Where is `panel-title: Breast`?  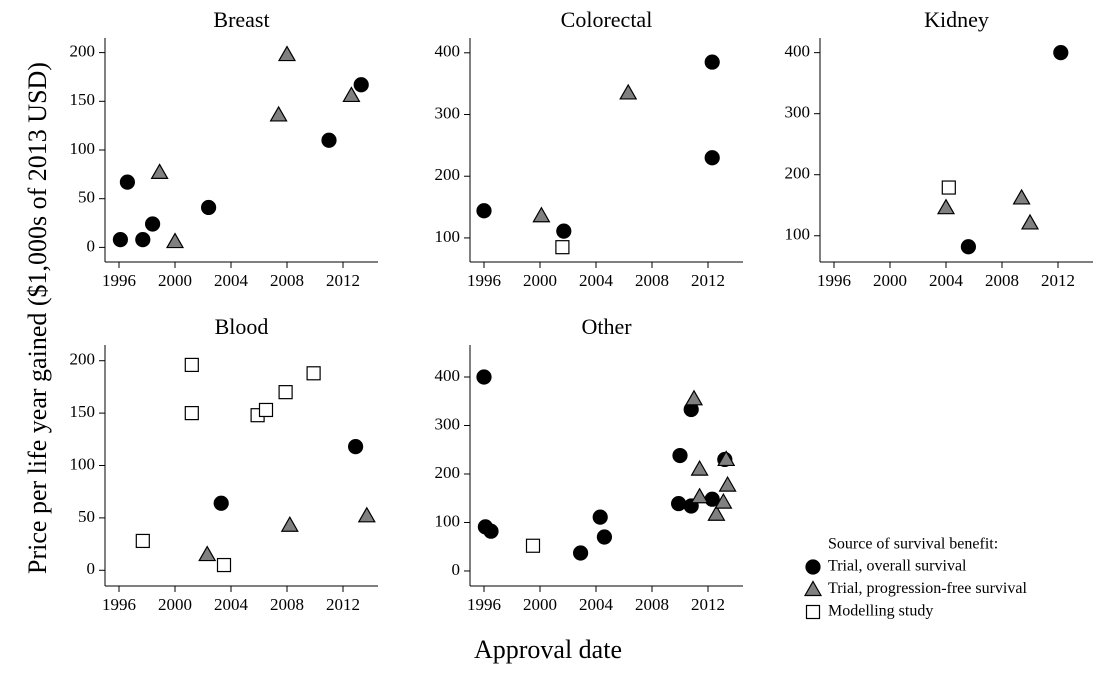 panel-title: Breast is located at coordinates (241, 19).